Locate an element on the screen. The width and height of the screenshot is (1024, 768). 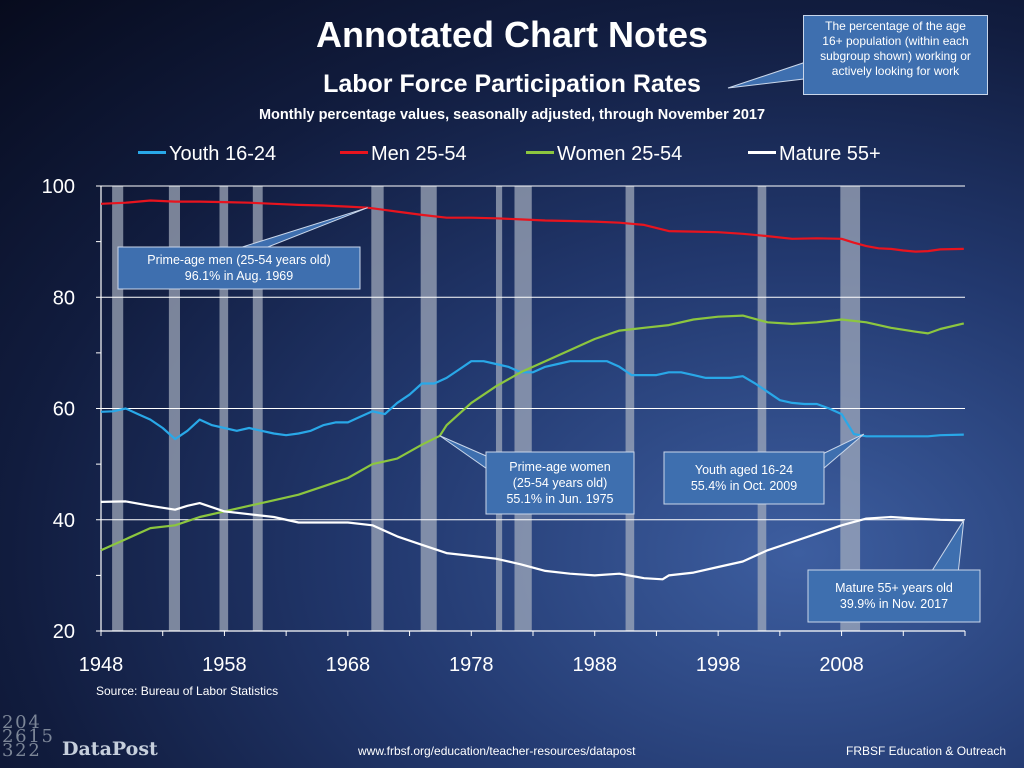
callout-line: actively looking for work is located at coordinates (895, 71).